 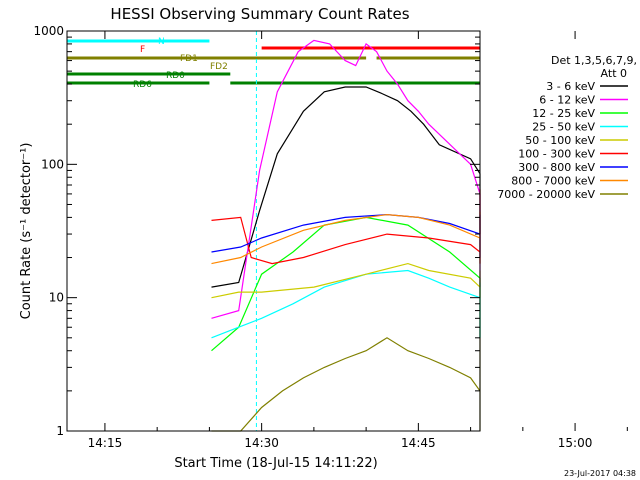 What do you see at coordinates (273, 63) in the screenshot?
I see `flag-bars: N F FD1 FD2 RD0 RD6` at bounding box center [273, 63].